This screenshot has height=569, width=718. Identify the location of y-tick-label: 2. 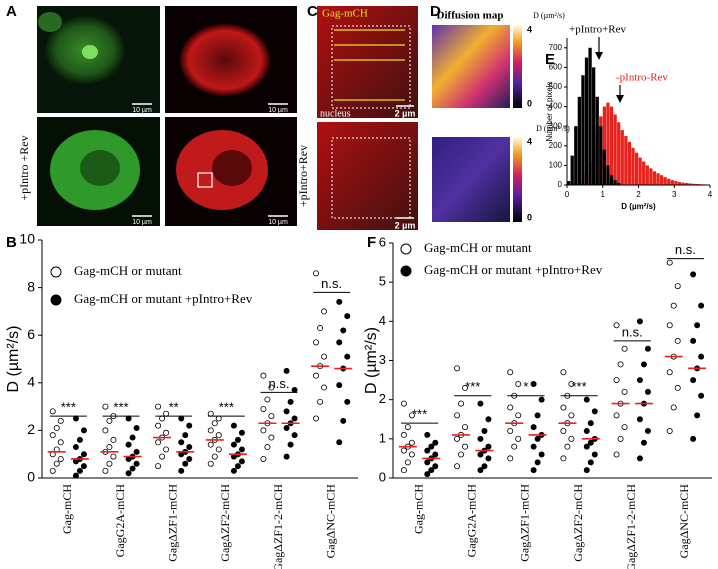
(382, 398).